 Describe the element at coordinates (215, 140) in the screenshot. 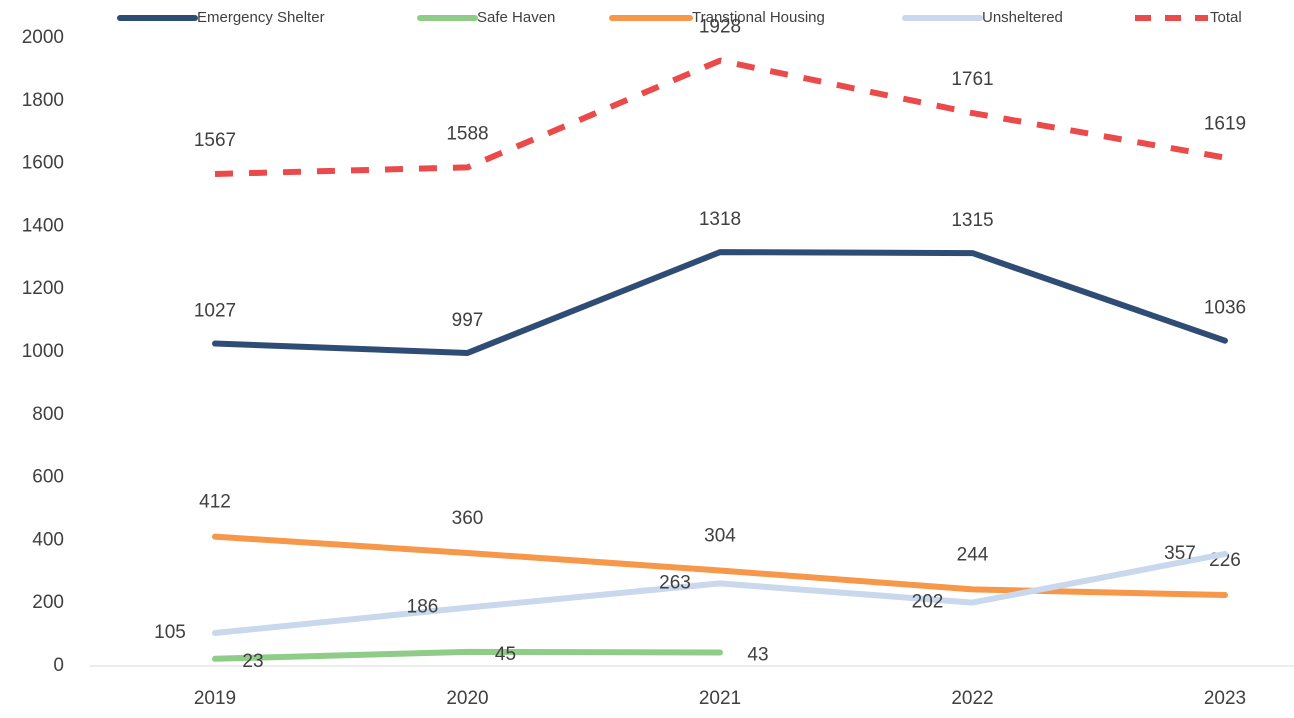

I see `data-label: 1567` at that location.